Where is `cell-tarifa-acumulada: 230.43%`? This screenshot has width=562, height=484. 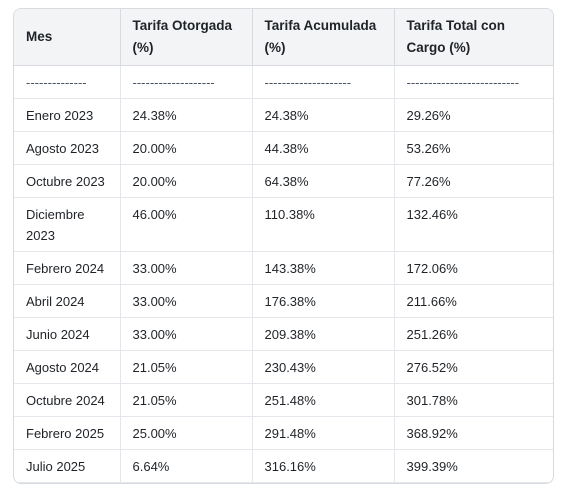 cell-tarifa-acumulada: 230.43% is located at coordinates (323, 367).